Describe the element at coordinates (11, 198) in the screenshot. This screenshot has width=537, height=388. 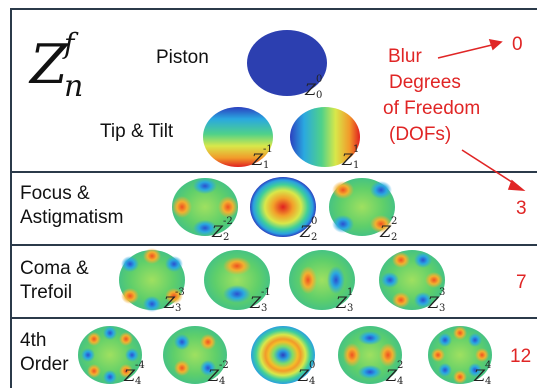
I see `frame-left` at that location.